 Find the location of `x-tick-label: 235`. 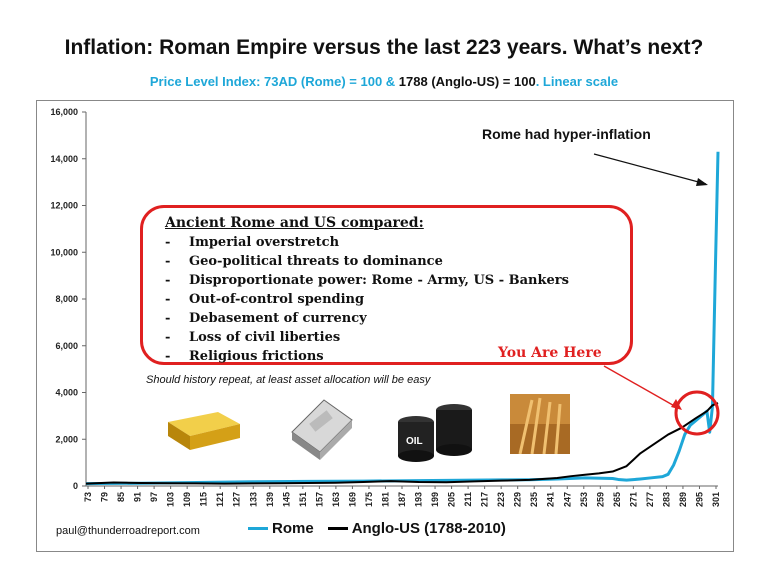

x-tick-label: 235 is located at coordinates (534, 499).